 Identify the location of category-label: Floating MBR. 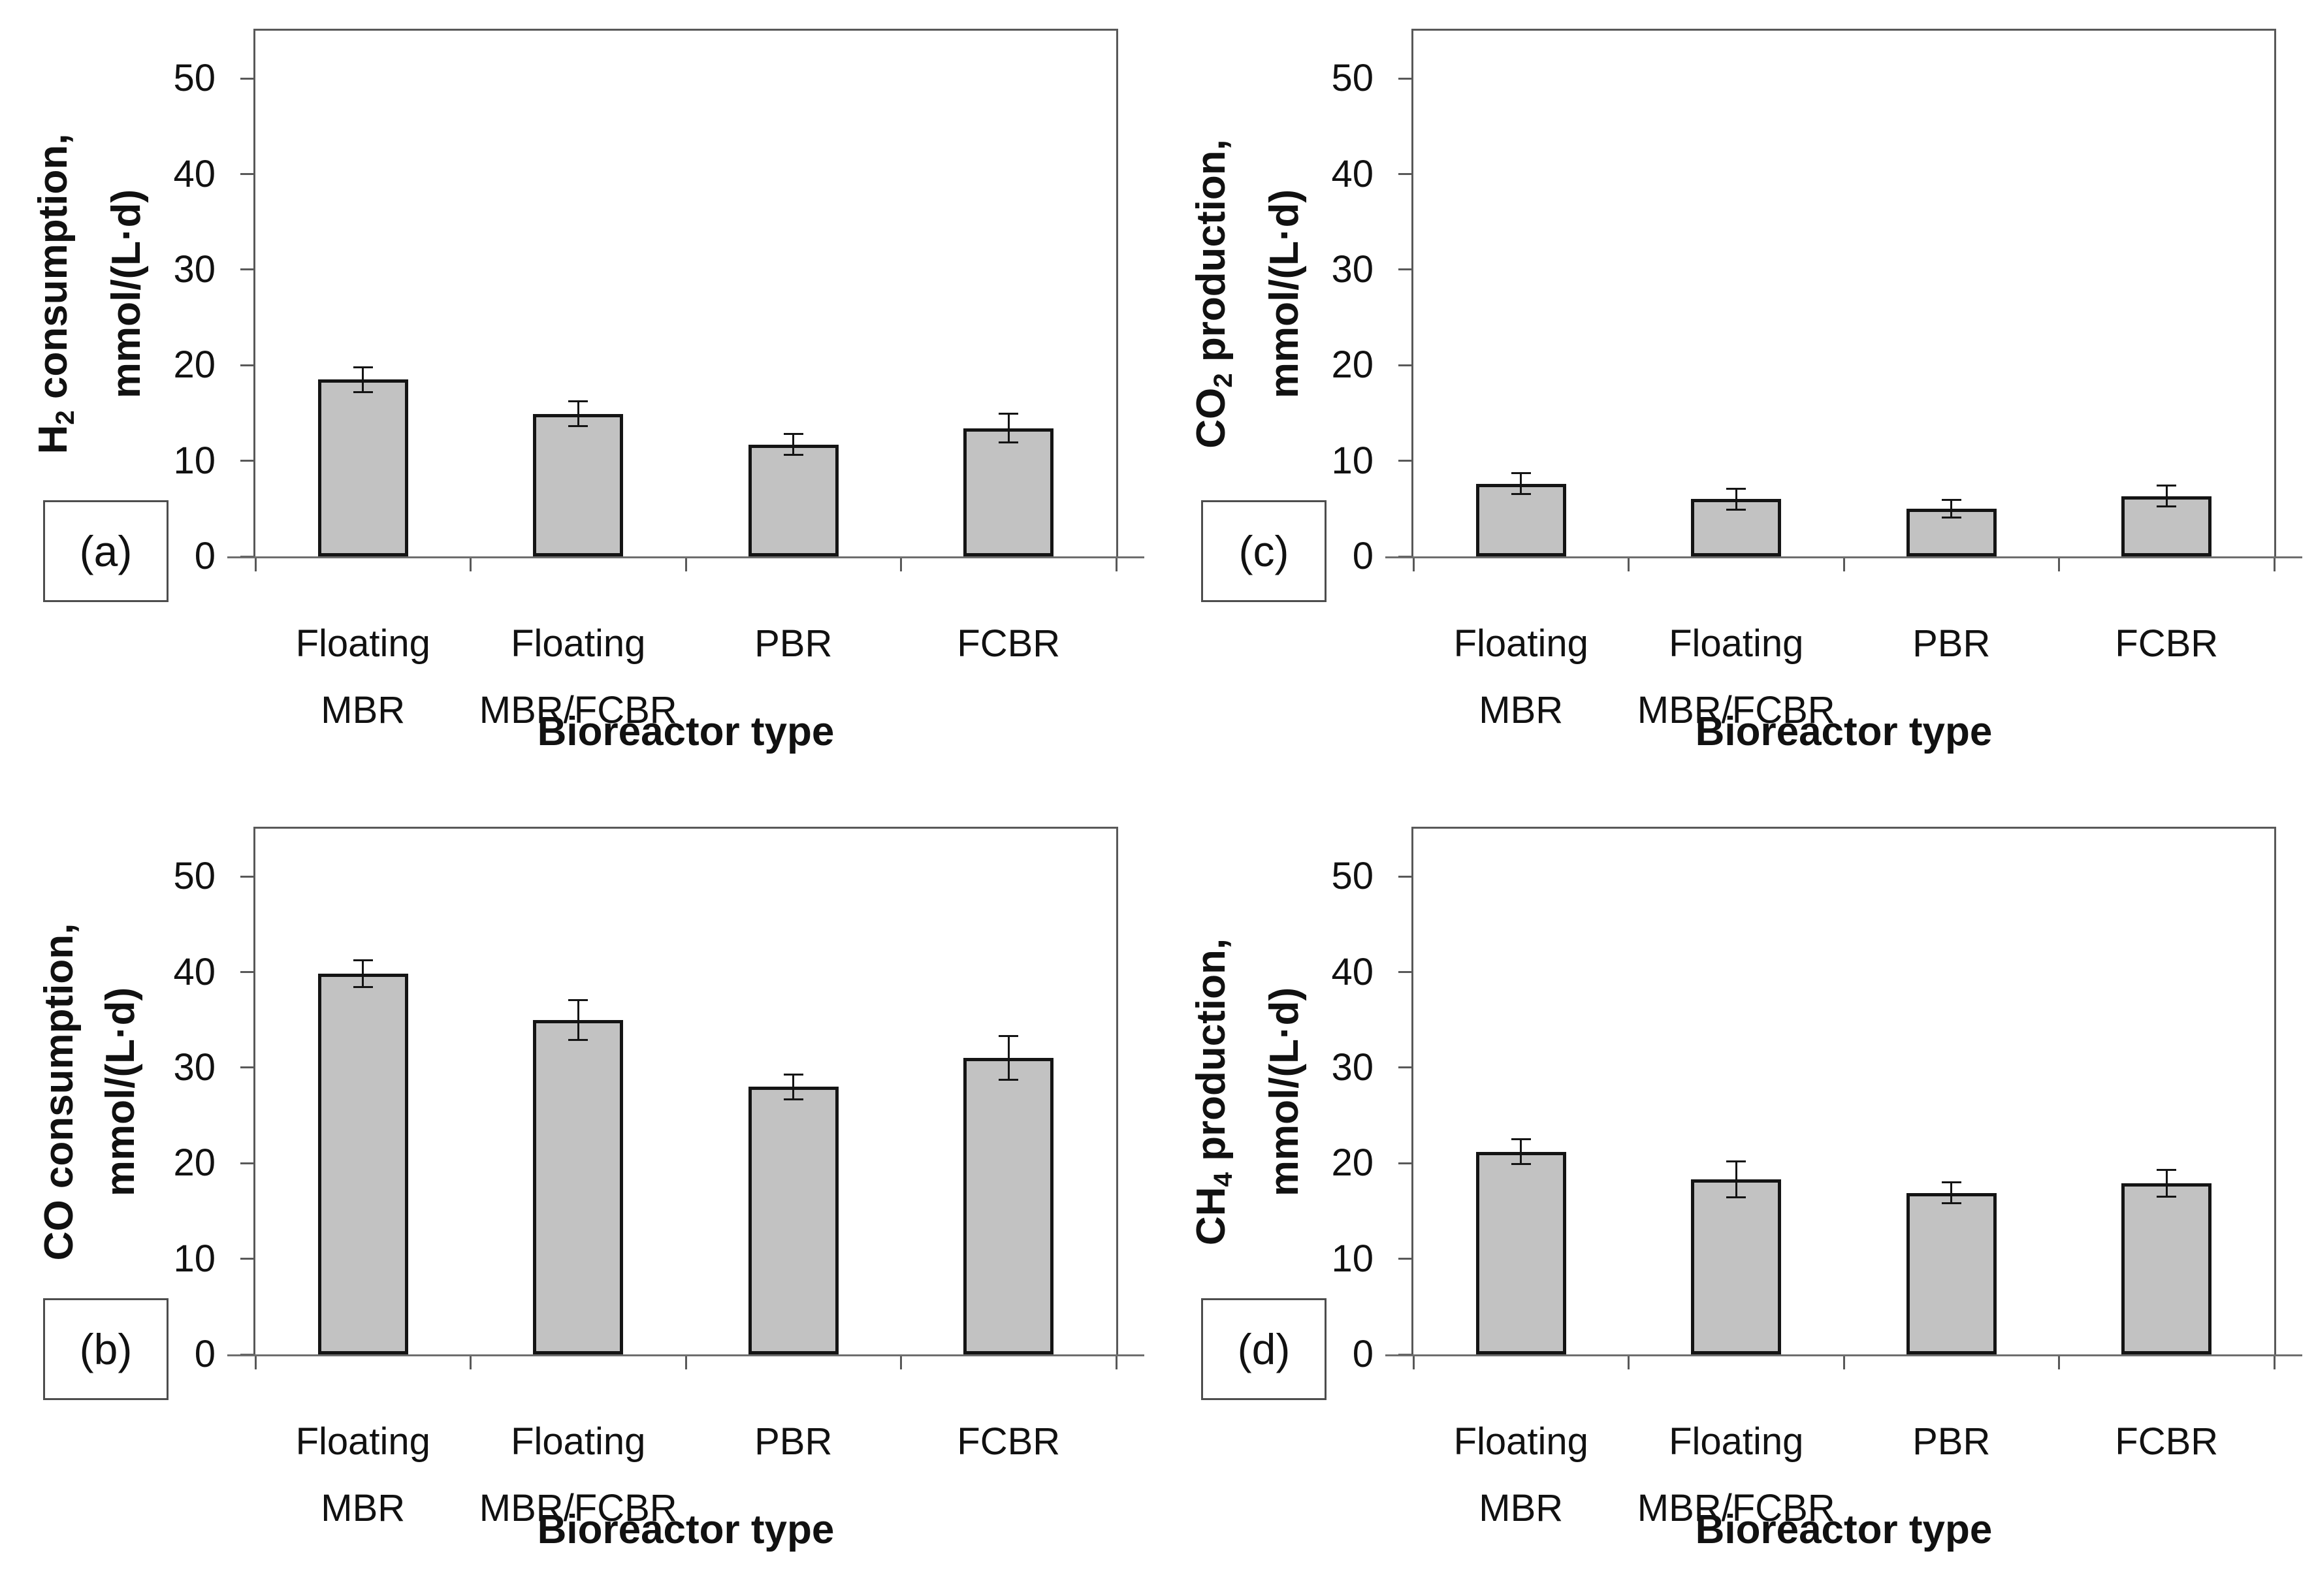
(363, 1475).